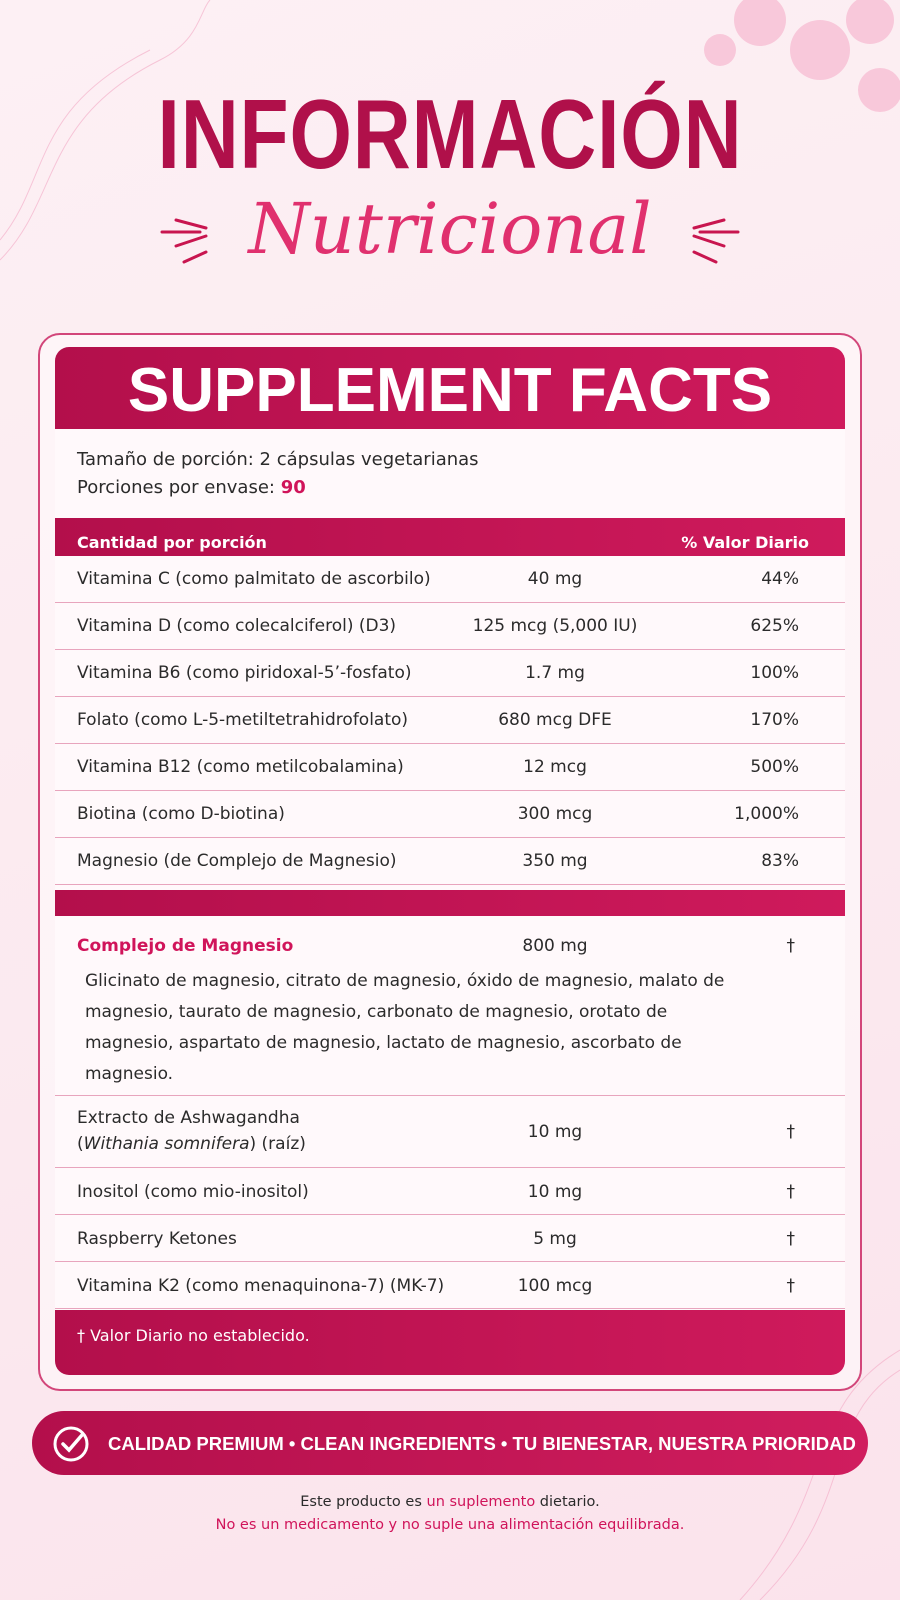 The height and width of the screenshot is (1600, 900). Describe the element at coordinates (261, 1285) in the screenshot. I see `name: Vitamina K2 (como menaquinona-7) (MK-7)` at that location.